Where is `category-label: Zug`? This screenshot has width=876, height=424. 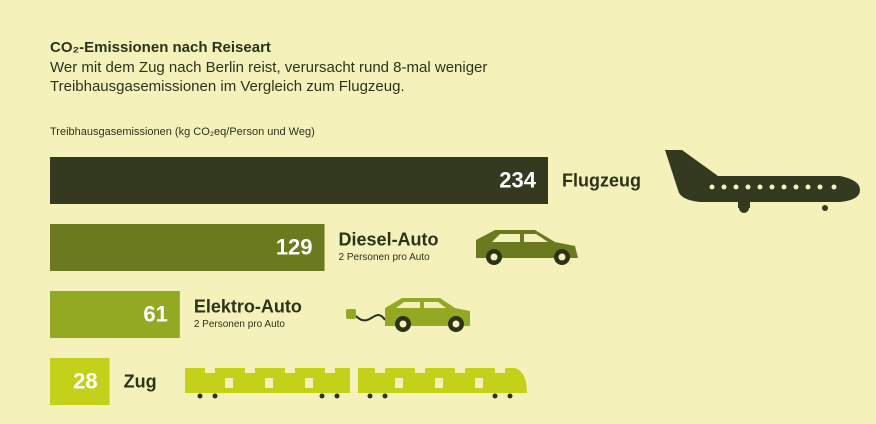
category-label: Zug is located at coordinates (140, 381).